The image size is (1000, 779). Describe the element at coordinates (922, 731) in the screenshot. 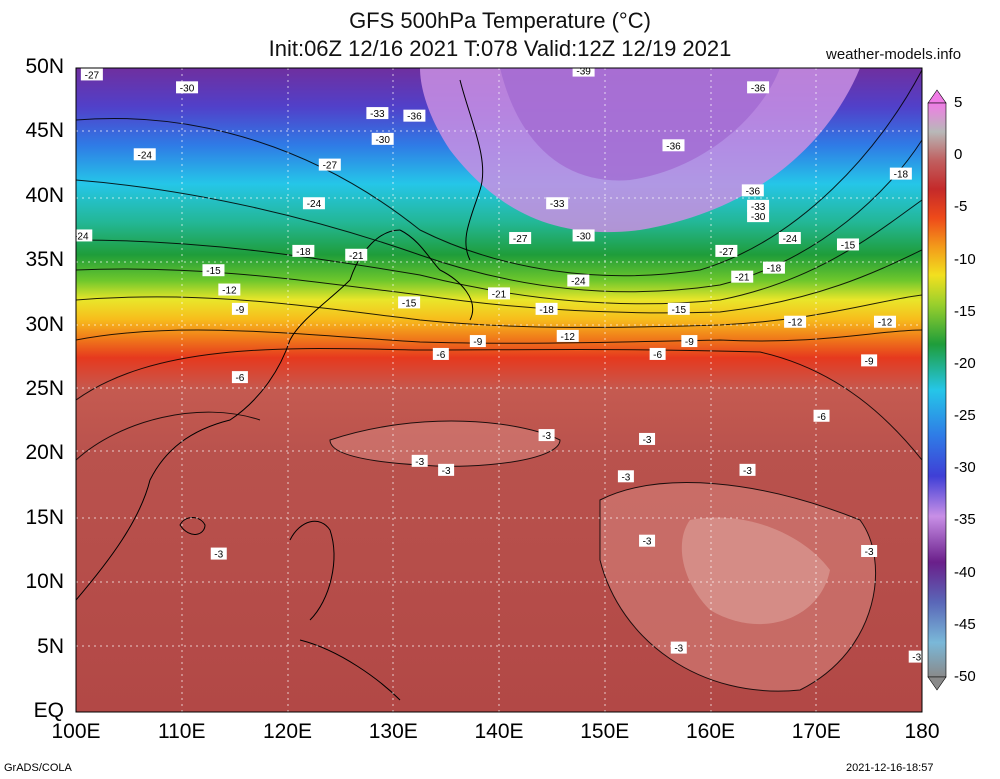

I see `longitude-label: 180` at that location.